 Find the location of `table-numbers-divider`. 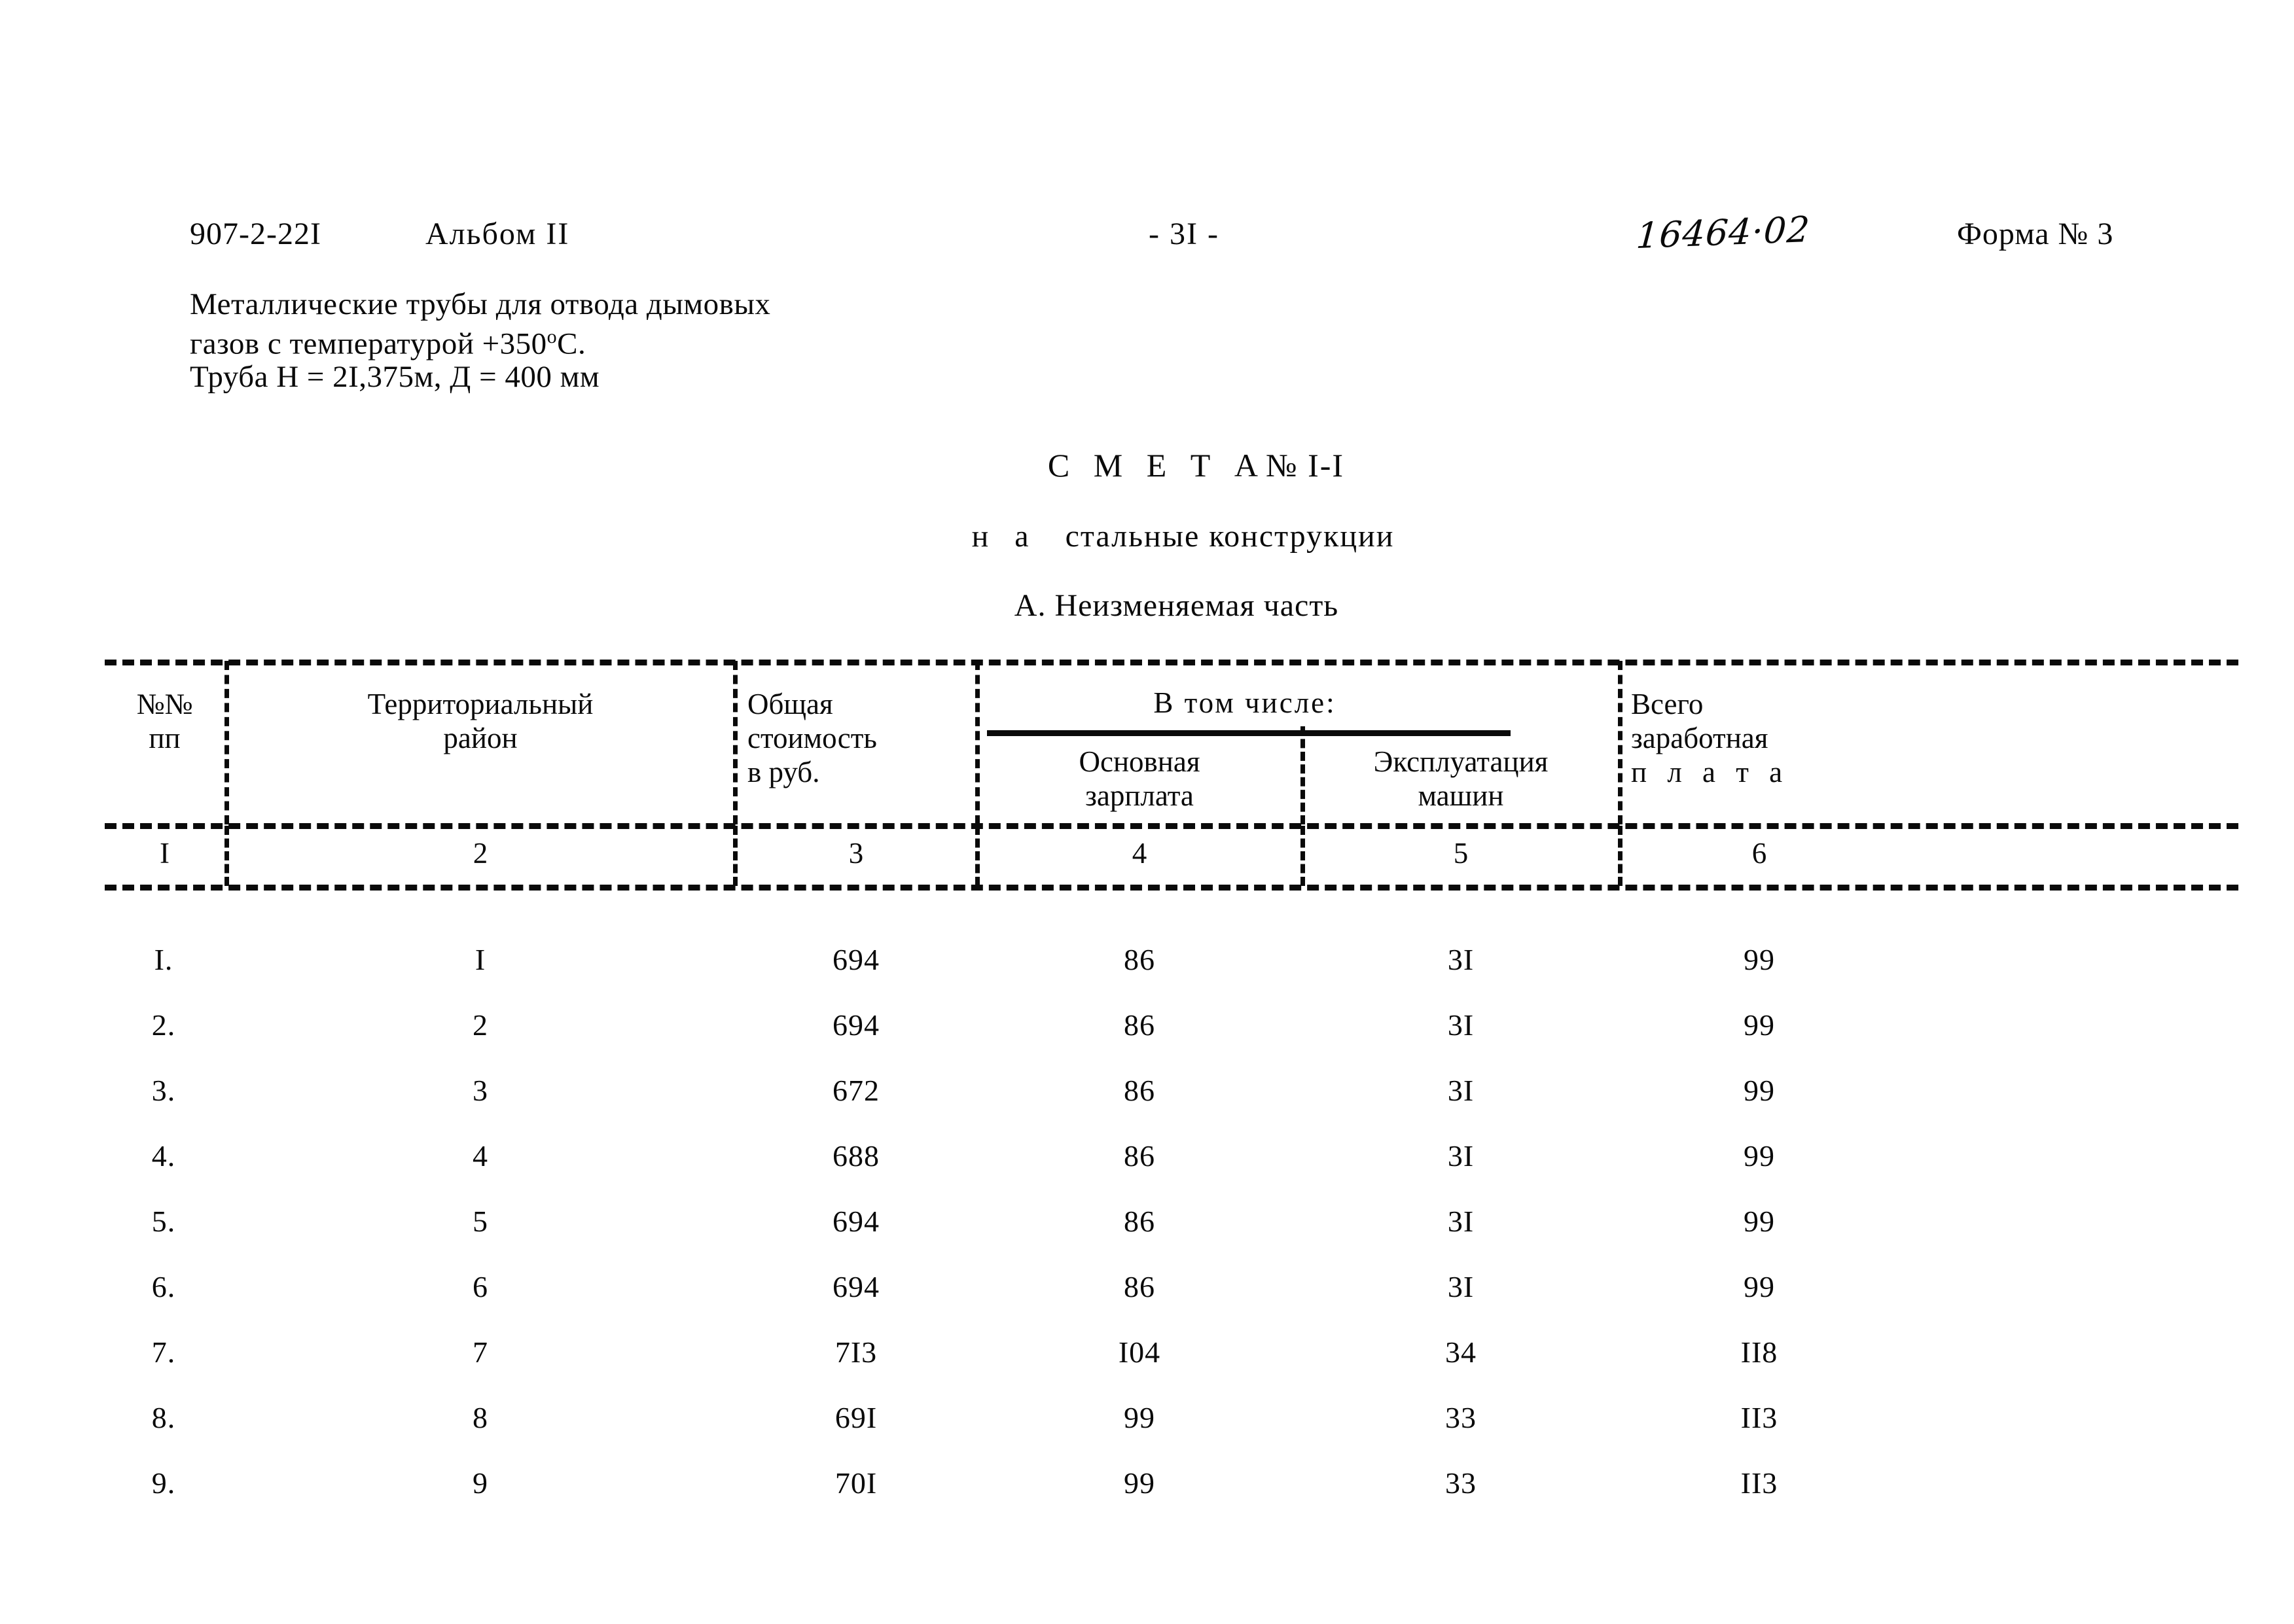

table-numbers-divider is located at coordinates (1171, 888).